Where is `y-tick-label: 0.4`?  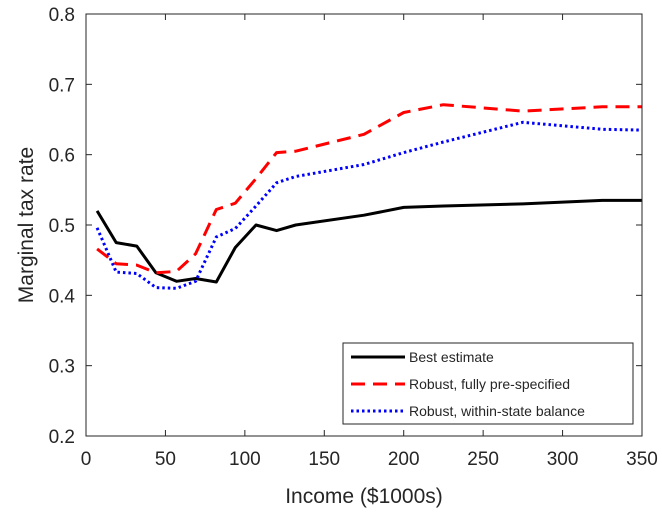 y-tick-label: 0.4 is located at coordinates (62, 296).